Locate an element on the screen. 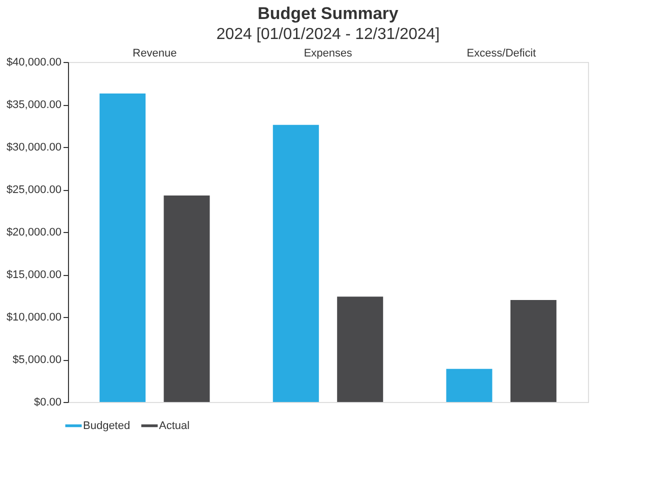 The width and height of the screenshot is (653, 496). y-tick-label: $5,000.00 is located at coordinates (37, 360).